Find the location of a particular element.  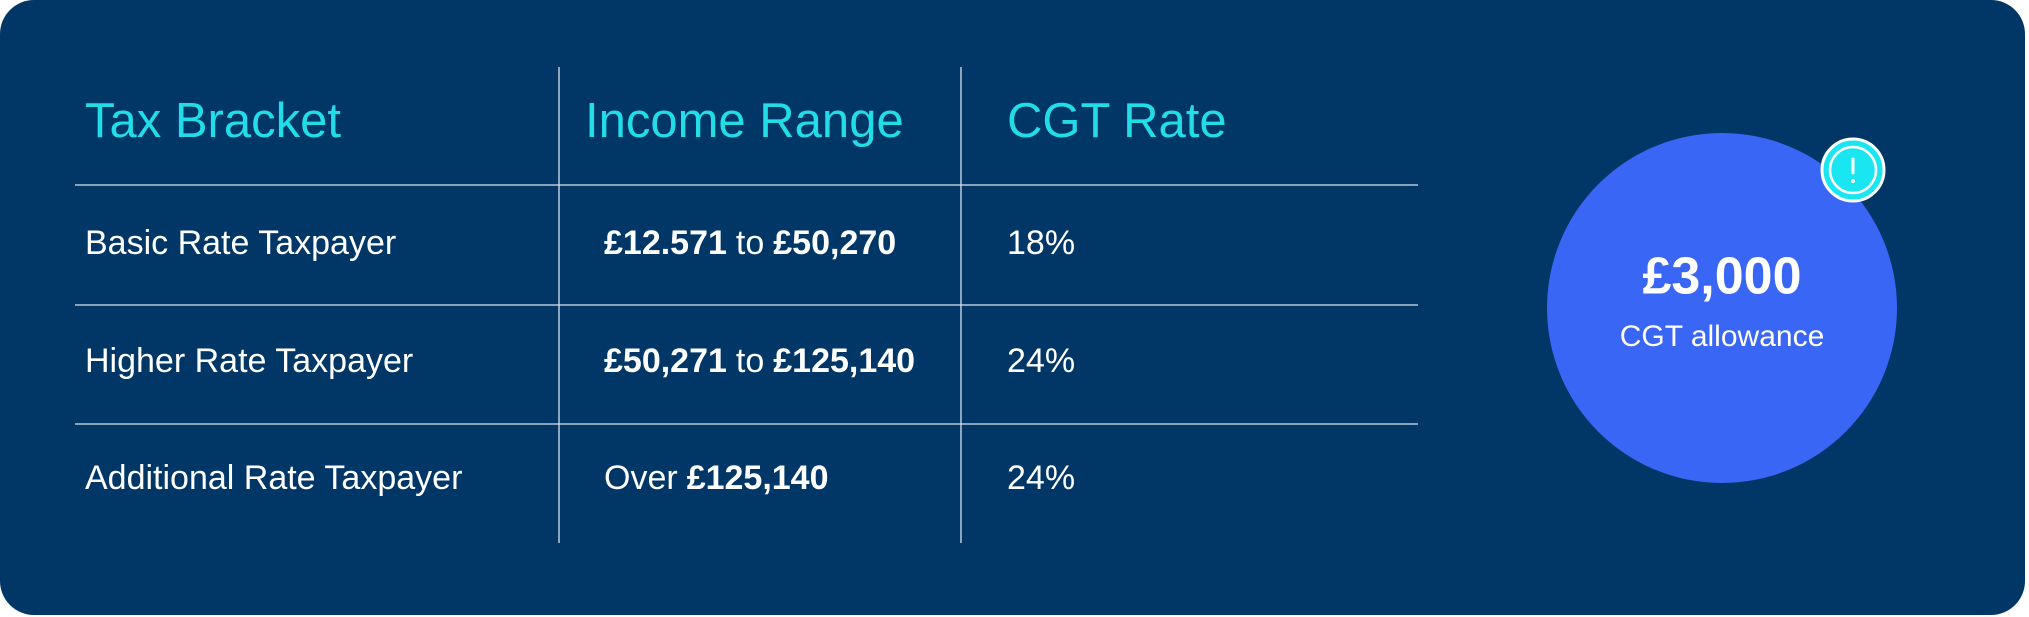

tax-bracket: Higher Rate Taxpayer is located at coordinates (249, 361).